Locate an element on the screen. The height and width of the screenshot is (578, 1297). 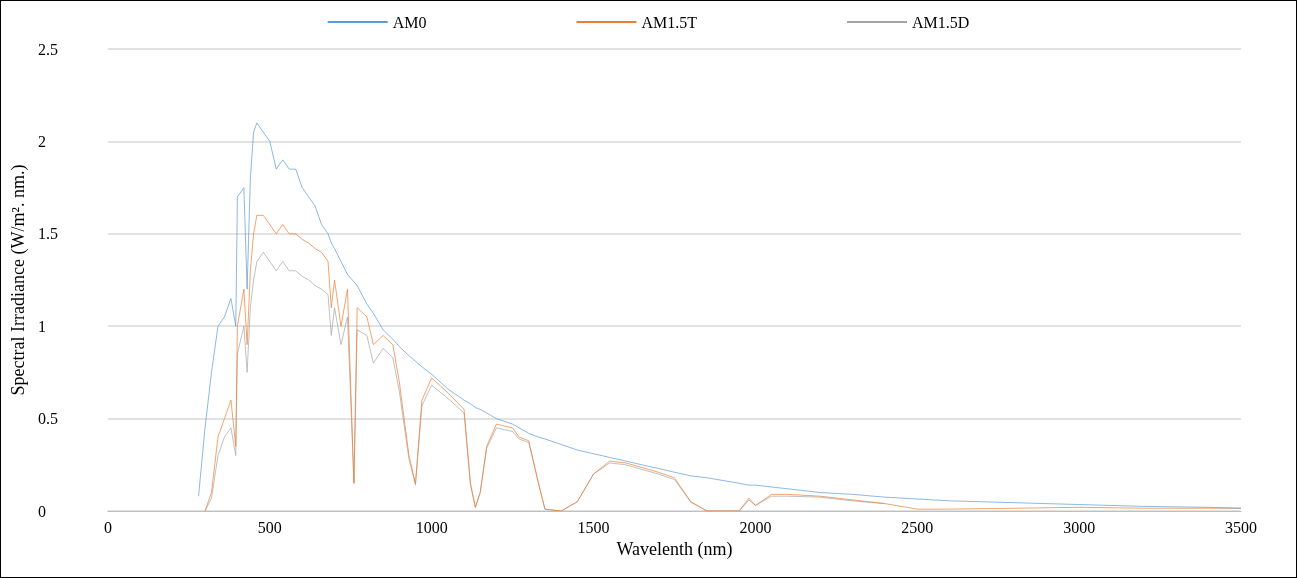
legend-label: AM1.5D is located at coordinates (941, 22).